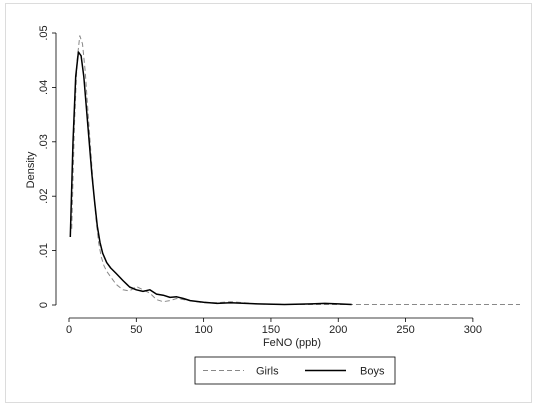  I want to click on y-axis-title: Density, so click(31, 169).